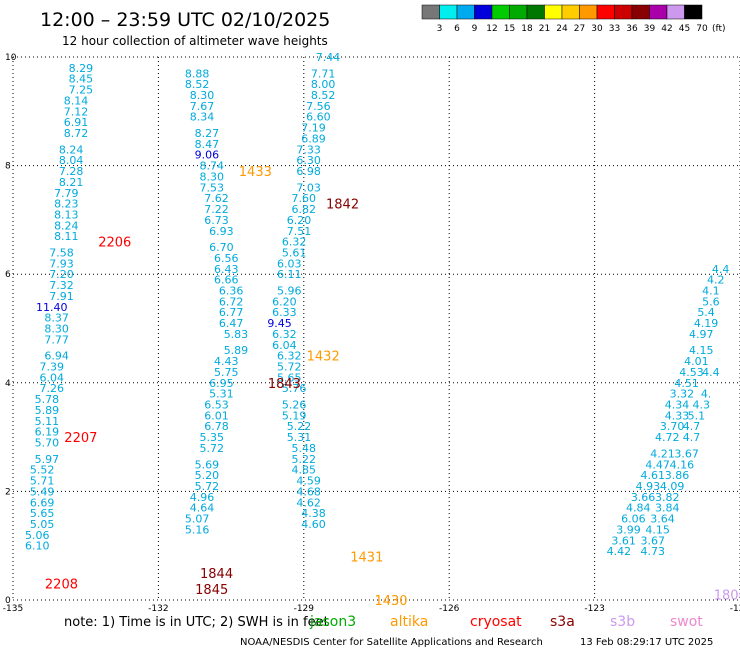 This screenshot has width=740, height=650. I want to click on wave-height-mark: 4.2, so click(716, 280).